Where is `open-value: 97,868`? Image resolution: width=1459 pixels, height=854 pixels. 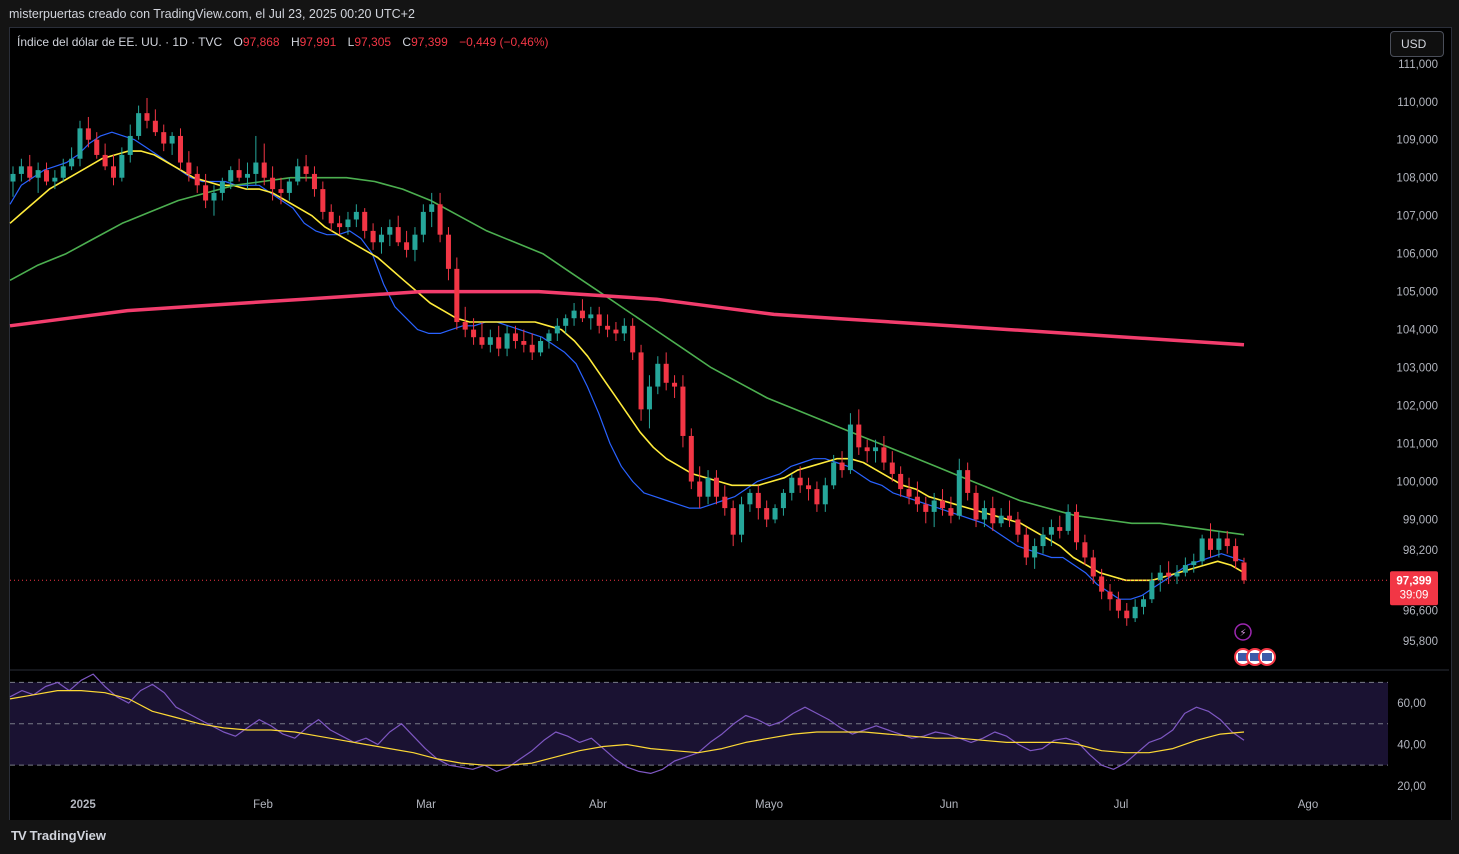
open-value: 97,868 is located at coordinates (261, 42).